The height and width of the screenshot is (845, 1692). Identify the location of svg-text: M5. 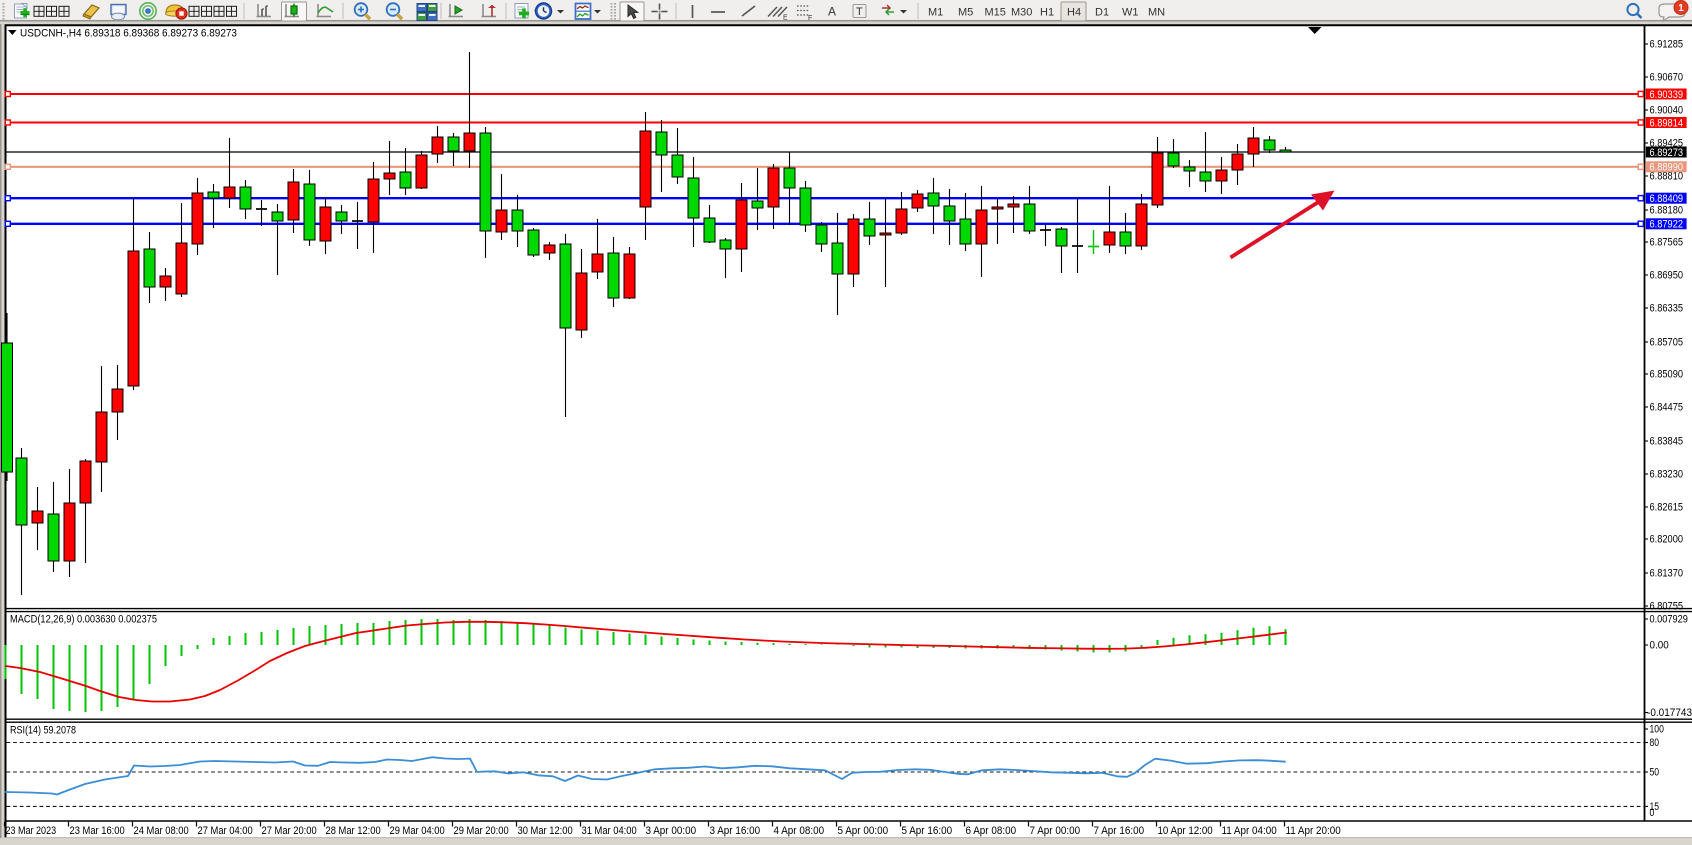
(965, 13).